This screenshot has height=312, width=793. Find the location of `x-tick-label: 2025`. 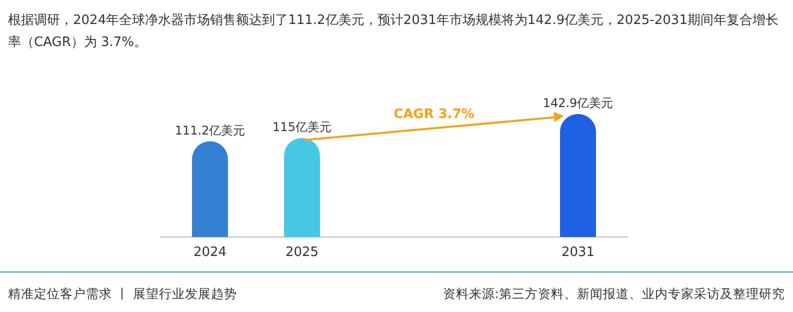

x-tick-label: 2025 is located at coordinates (302, 252).